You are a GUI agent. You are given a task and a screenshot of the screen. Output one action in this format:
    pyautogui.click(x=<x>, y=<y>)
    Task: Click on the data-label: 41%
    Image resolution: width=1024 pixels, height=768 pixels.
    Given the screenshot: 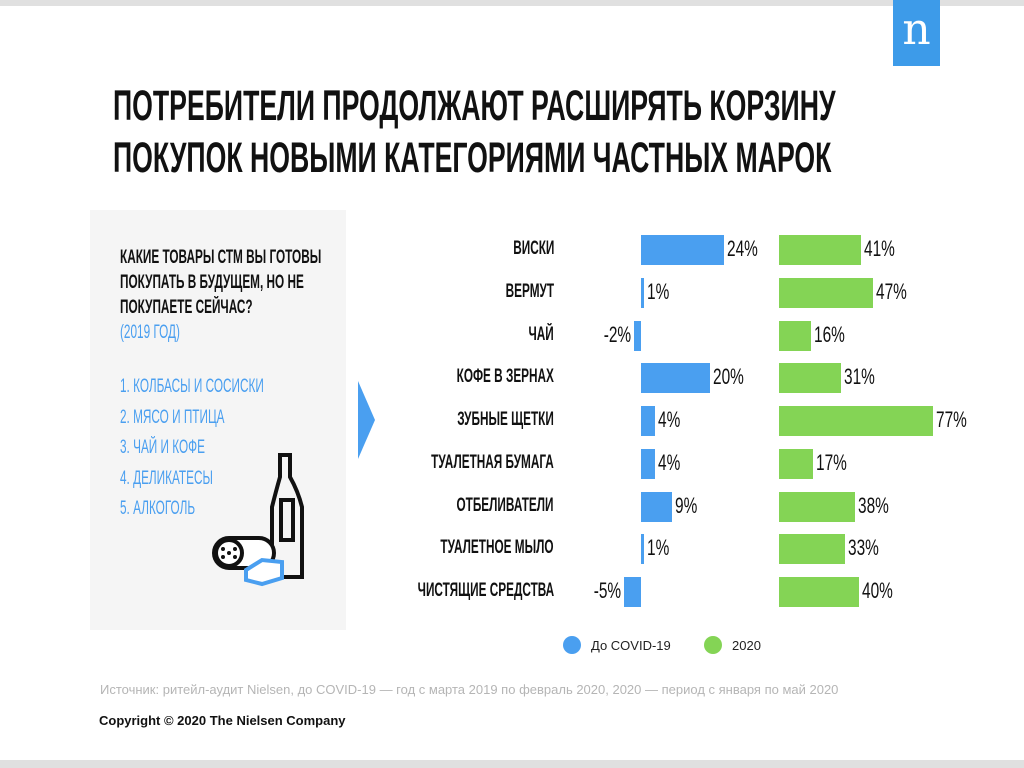 What is the action you would take?
    pyautogui.click(x=886, y=249)
    